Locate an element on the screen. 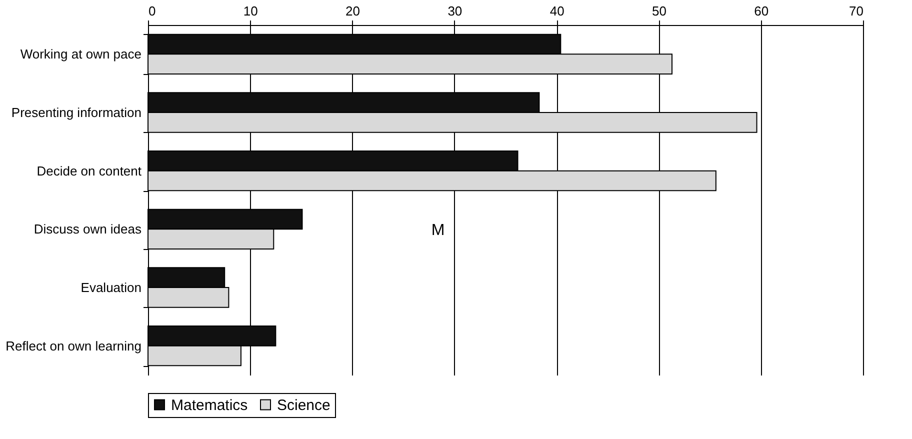 The width and height of the screenshot is (912, 439). x-tick-label: 20 is located at coordinates (353, 11).